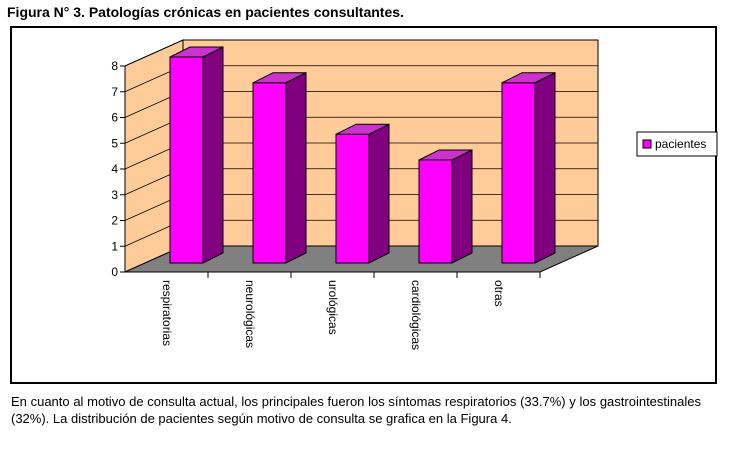 The height and width of the screenshot is (453, 730). I want to click on legend-swatch, so click(647, 144).